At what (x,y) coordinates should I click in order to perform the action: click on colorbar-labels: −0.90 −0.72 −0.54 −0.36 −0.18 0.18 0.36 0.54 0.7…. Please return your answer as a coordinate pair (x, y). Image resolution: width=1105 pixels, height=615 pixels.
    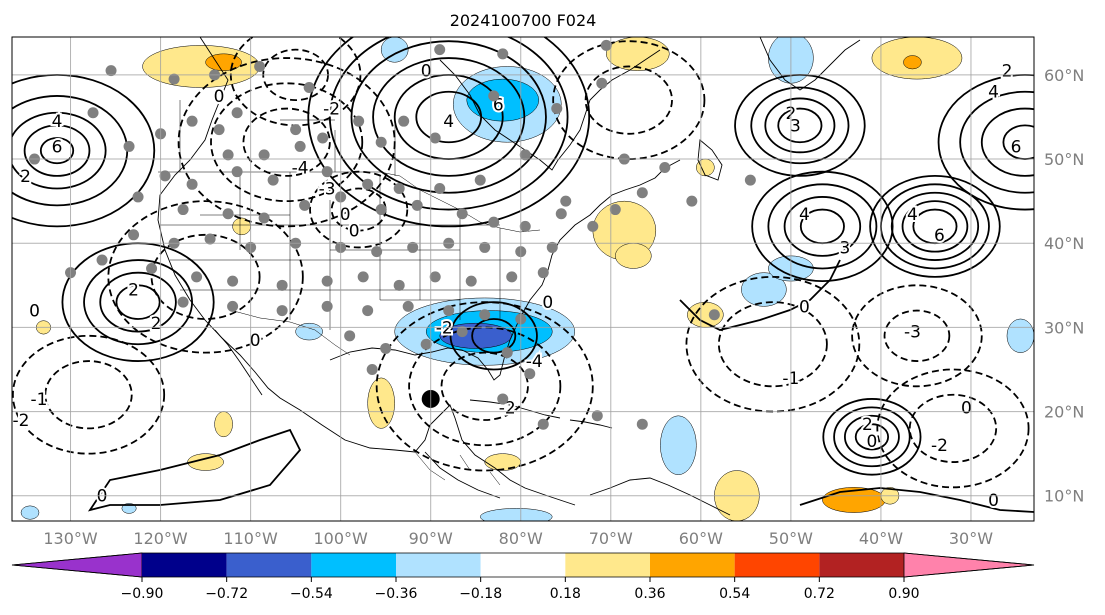
    Looking at the image, I should click on (520, 589).